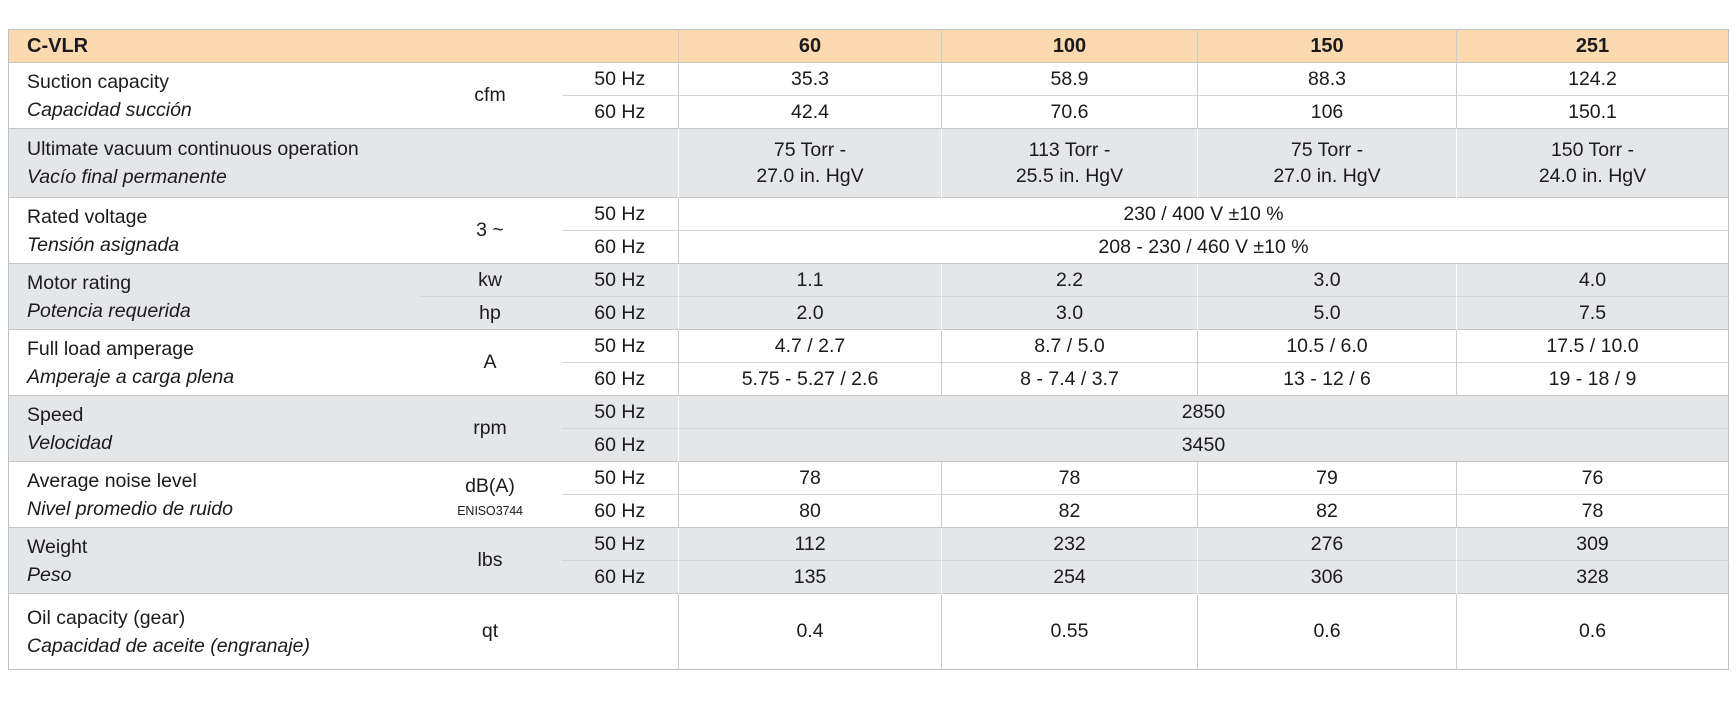 Image resolution: width=1736 pixels, height=706 pixels. Describe the element at coordinates (1592, 46) in the screenshot. I see `column-header-251: 251` at that location.